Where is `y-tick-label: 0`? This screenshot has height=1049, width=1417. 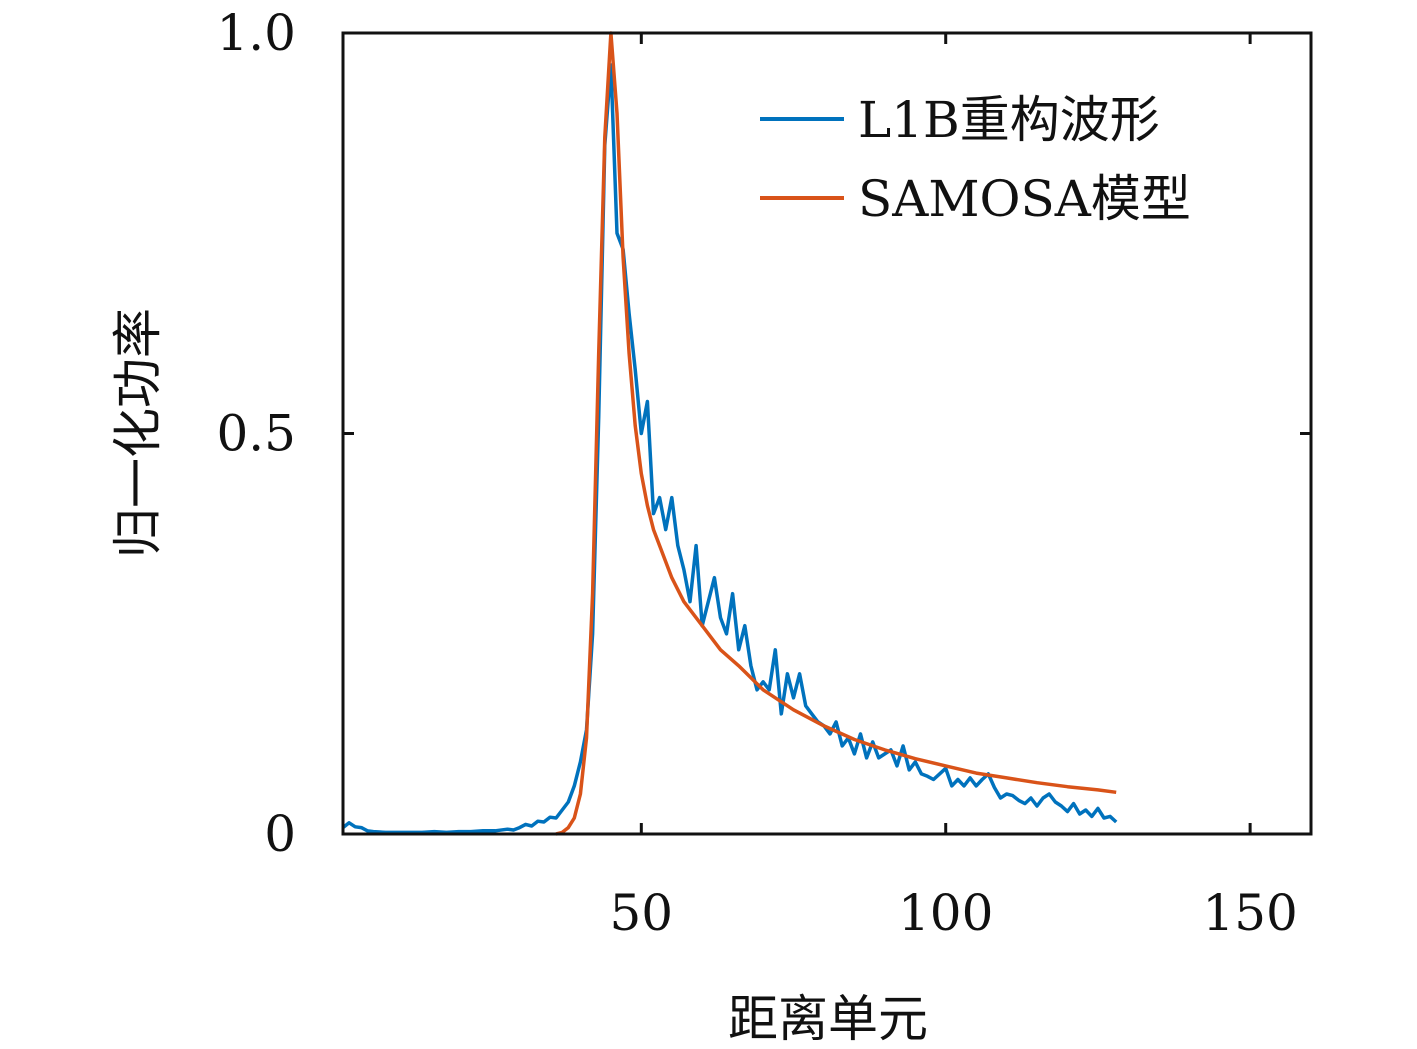
y-tick-label: 0 is located at coordinates (280, 834).